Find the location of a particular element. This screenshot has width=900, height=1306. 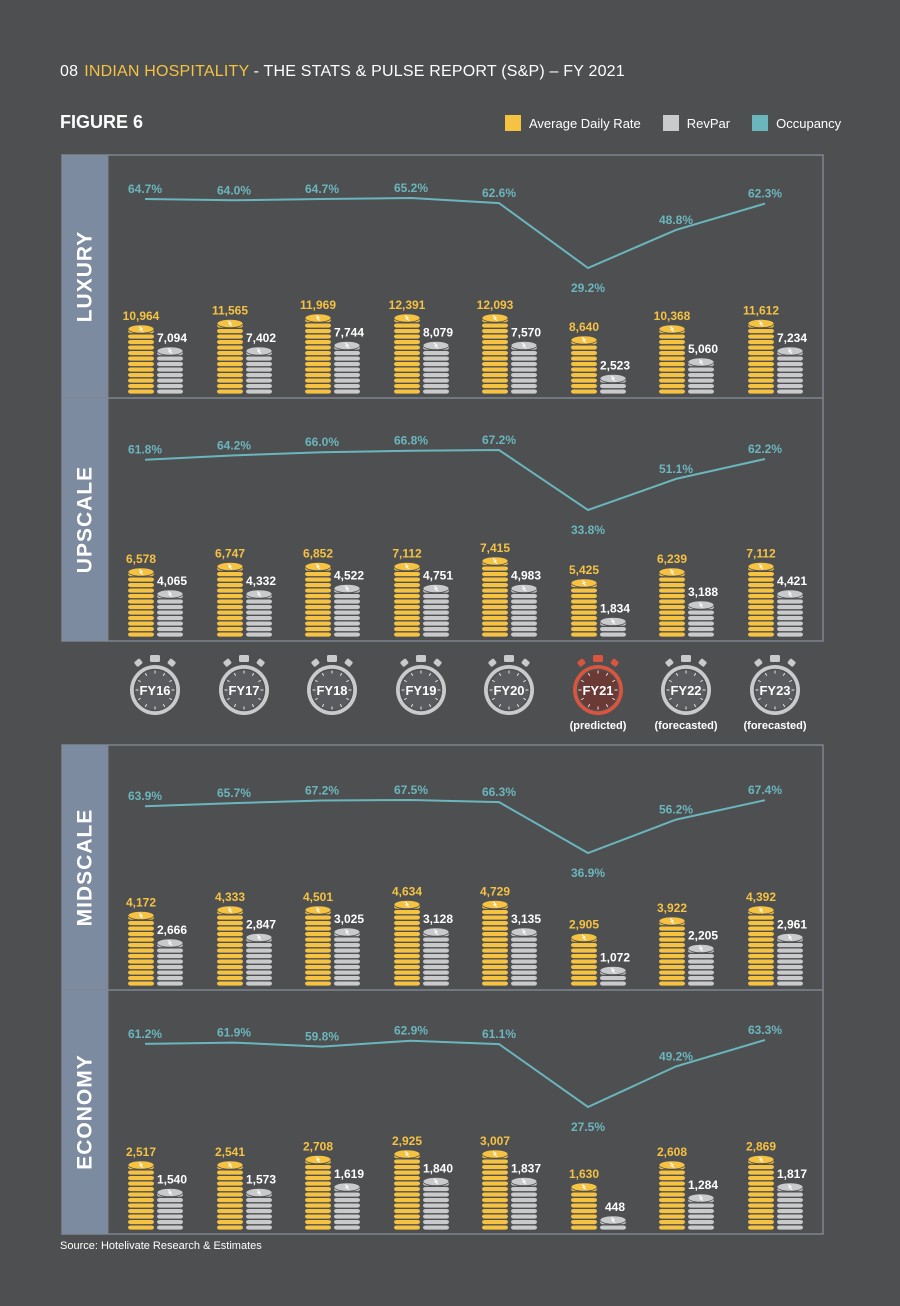

legend-item-revpar: RevPar is located at coordinates (696, 123).